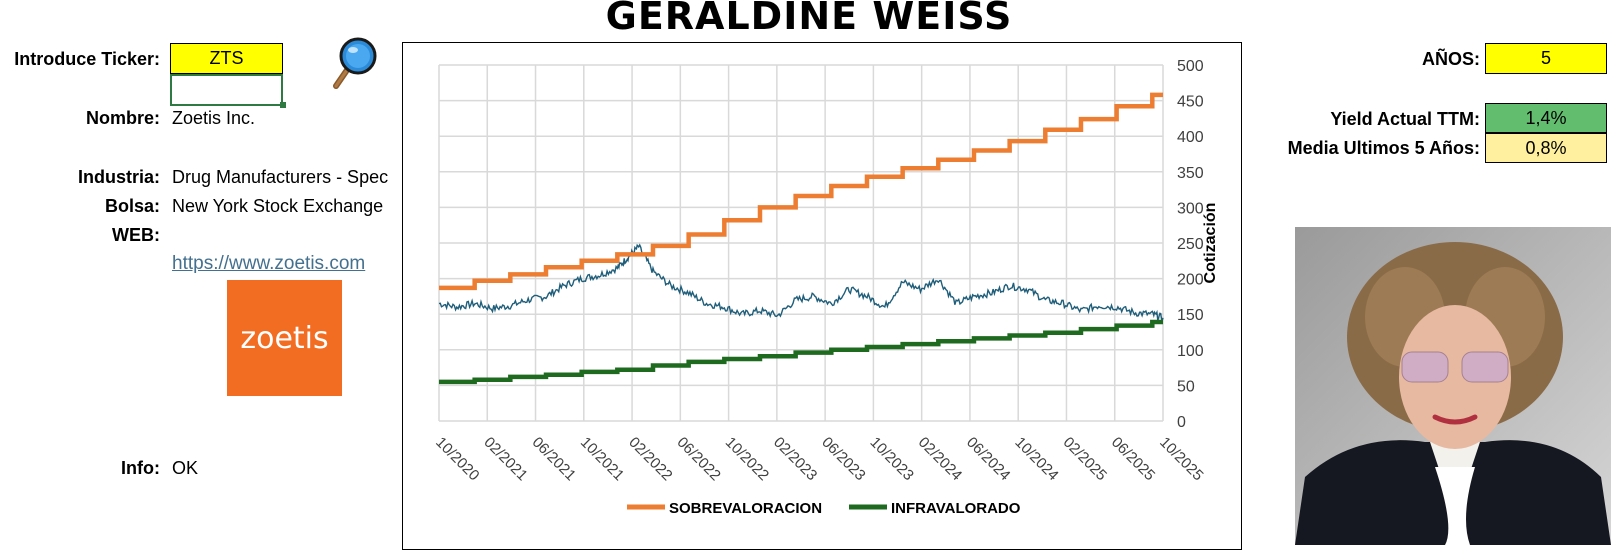 Image resolution: width=1618 pixels, height=559 pixels. Describe the element at coordinates (892, 459) in the screenshot. I see `x-tick-label: 10/2023` at that location.